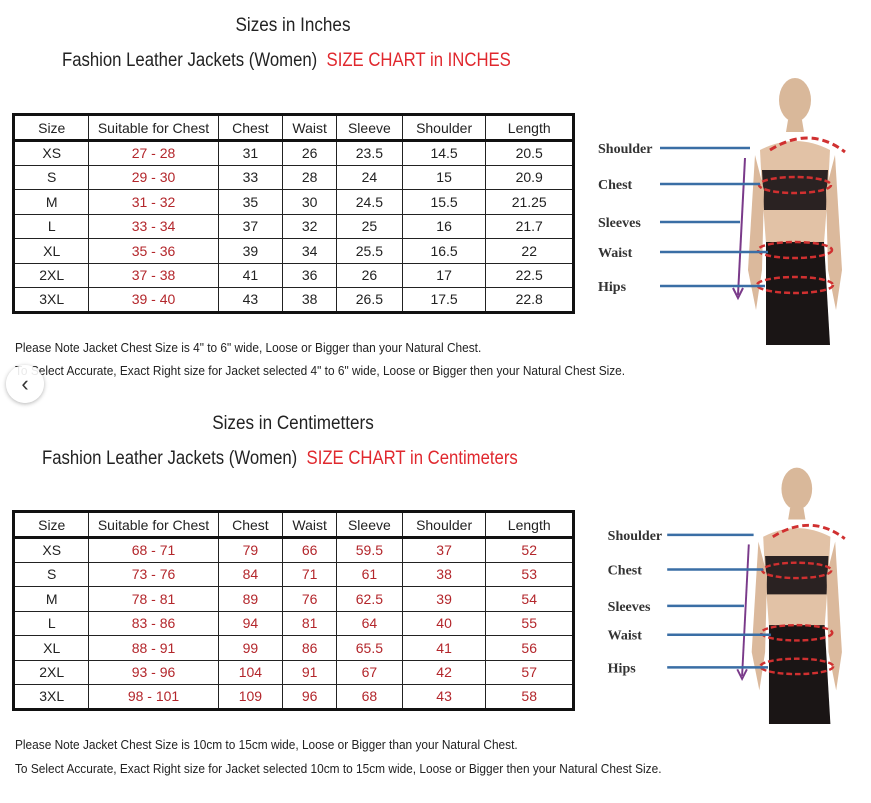 This screenshot has width=871, height=803. What do you see at coordinates (250, 623) in the screenshot?
I see `table-cell: 94` at bounding box center [250, 623].